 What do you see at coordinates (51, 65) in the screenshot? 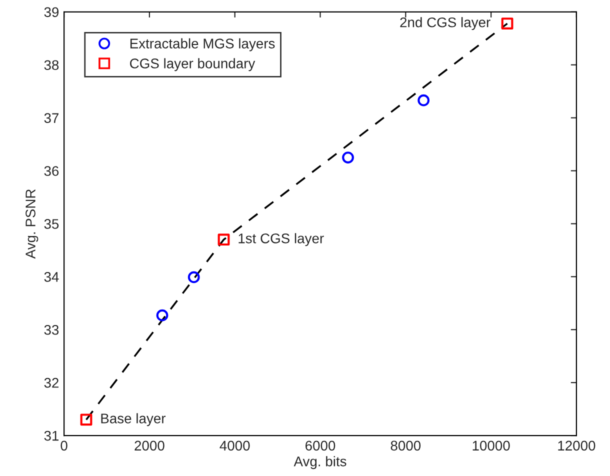
I see `y-tick-label: 38` at bounding box center [51, 65].